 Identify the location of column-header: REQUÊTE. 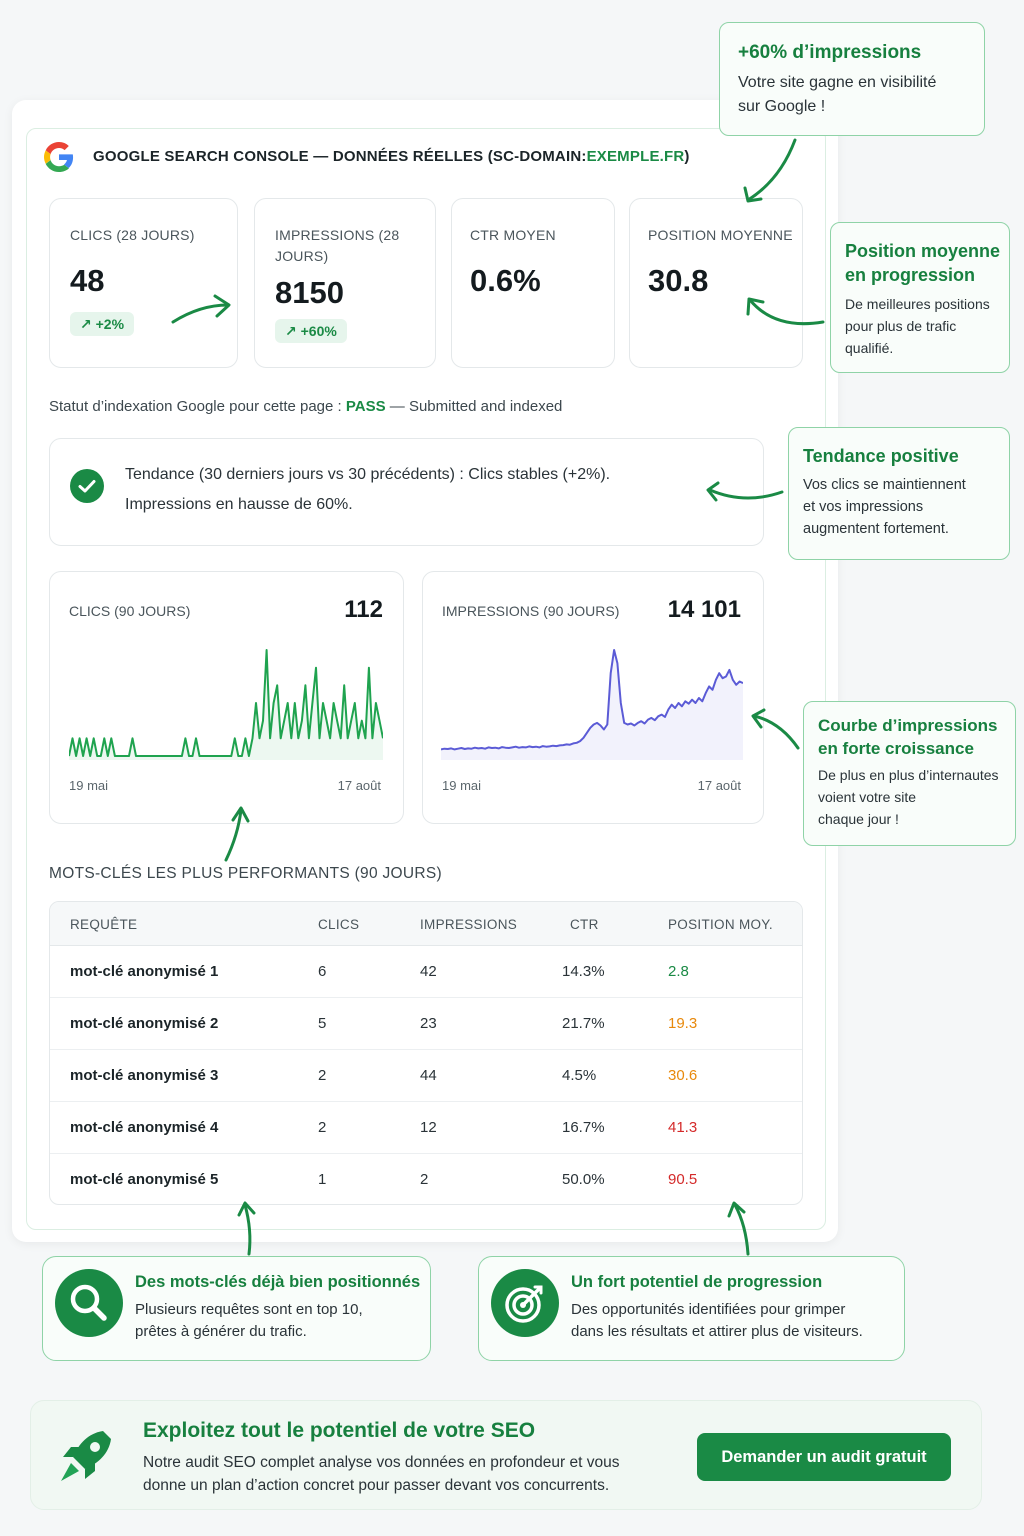
(104, 924).